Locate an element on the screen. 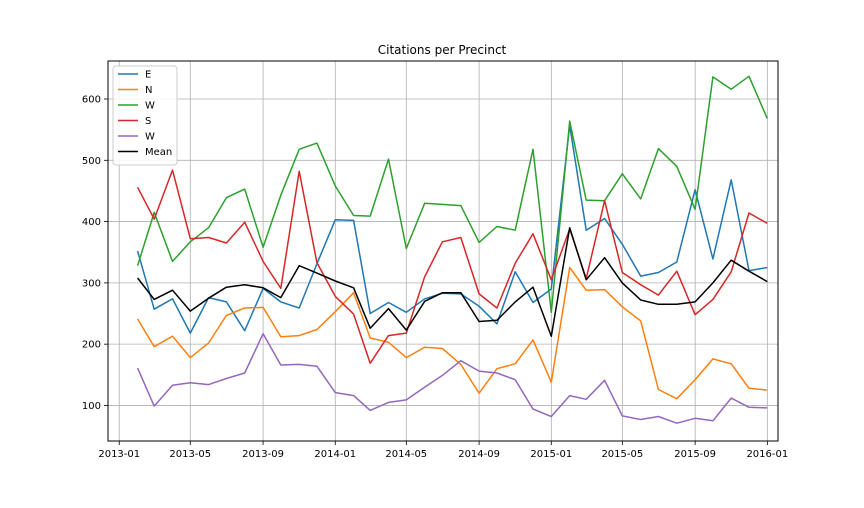 This screenshot has height=508, width=864. legend-label: E is located at coordinates (148, 75).